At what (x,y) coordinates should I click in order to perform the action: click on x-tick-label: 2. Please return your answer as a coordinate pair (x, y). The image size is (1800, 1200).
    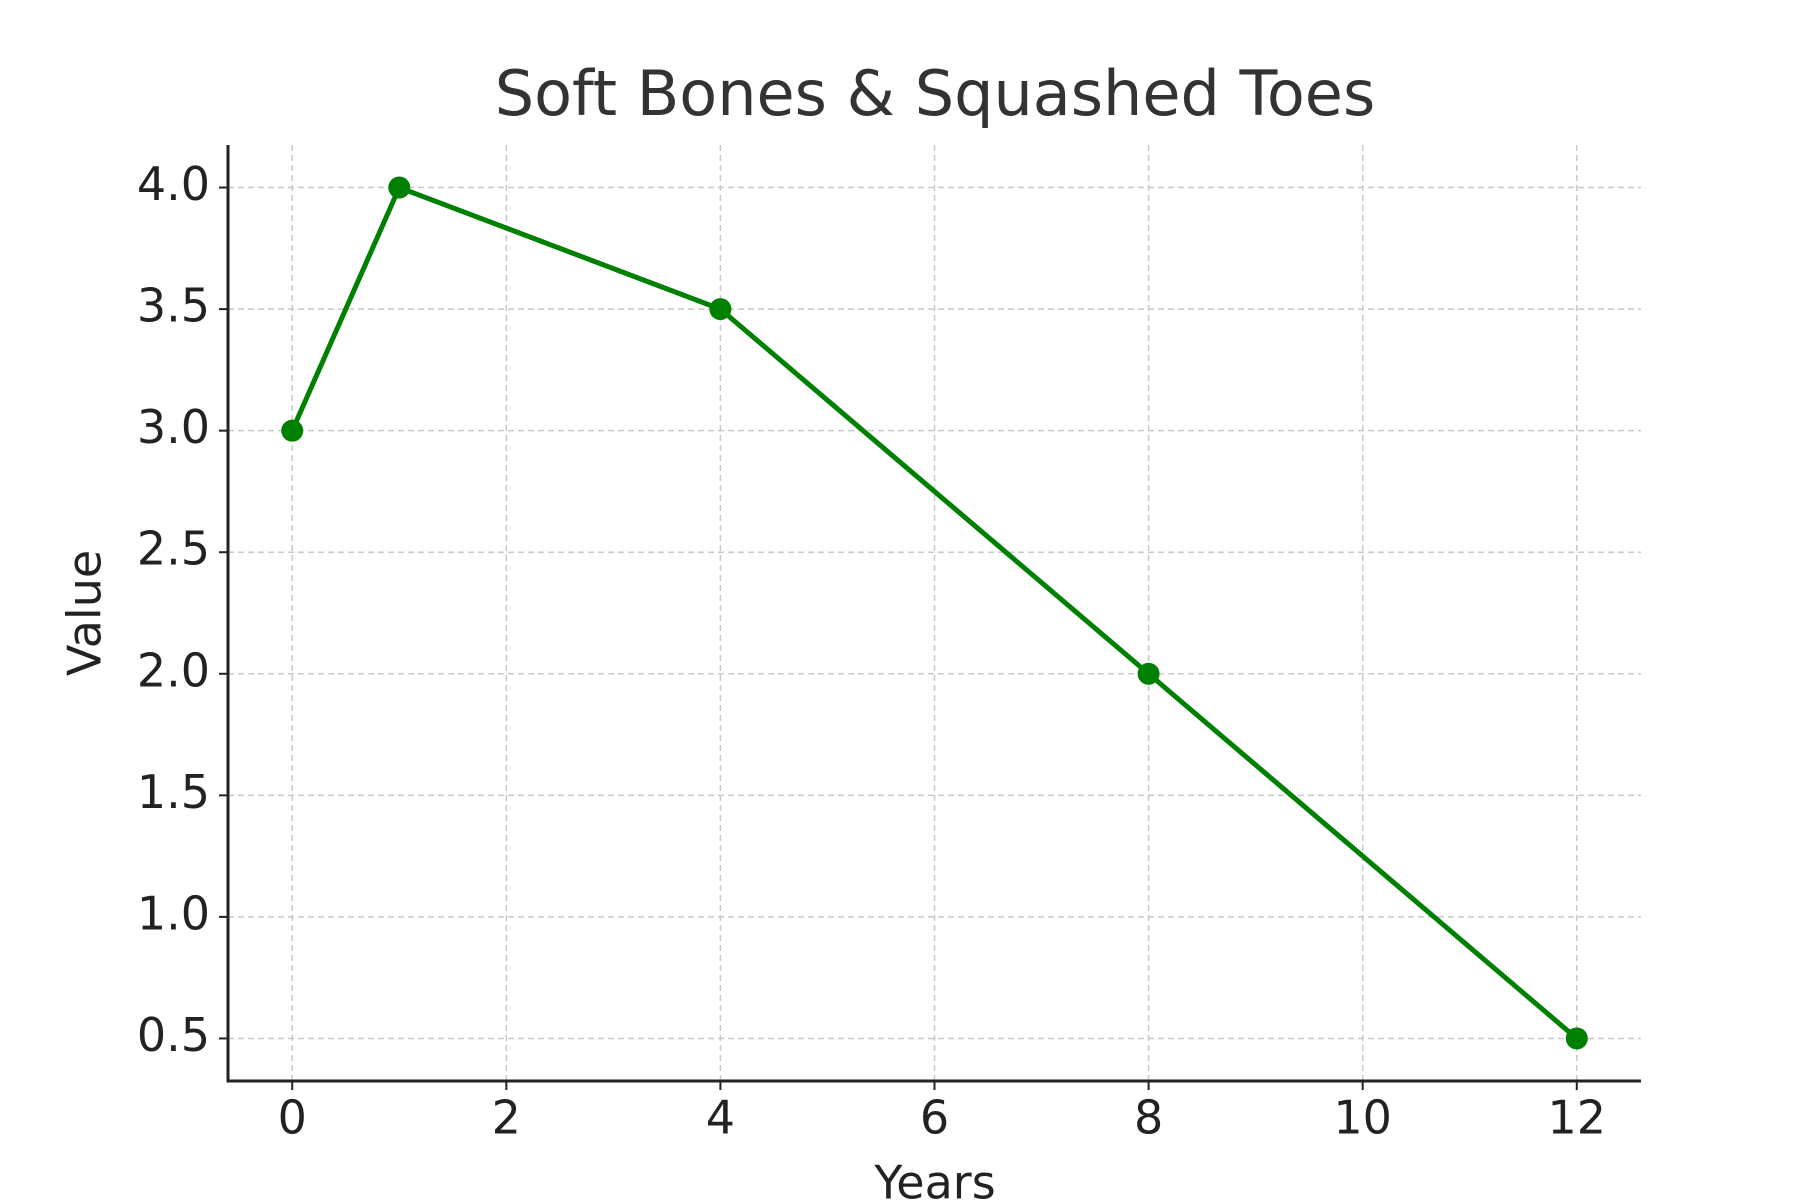
    Looking at the image, I should click on (506, 1118).